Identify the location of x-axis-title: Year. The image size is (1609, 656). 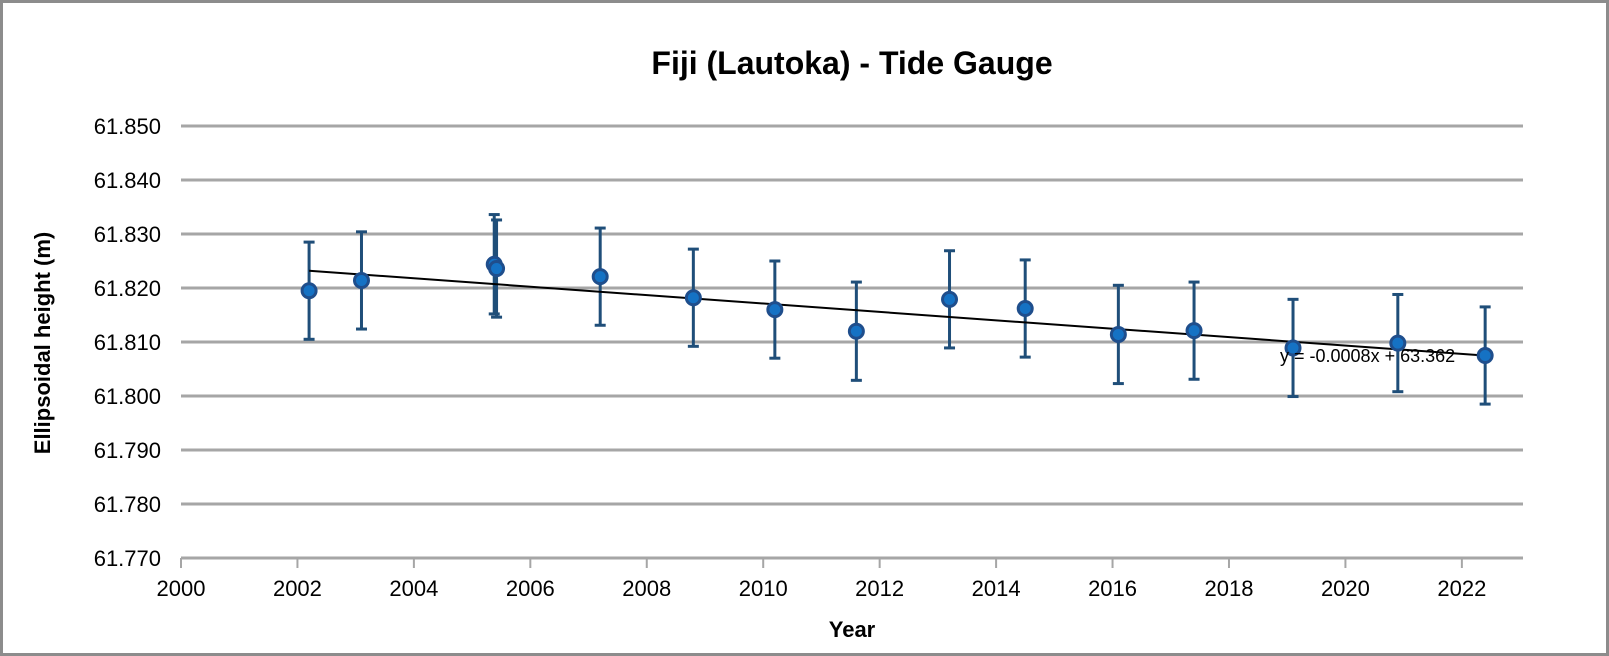
(852, 629).